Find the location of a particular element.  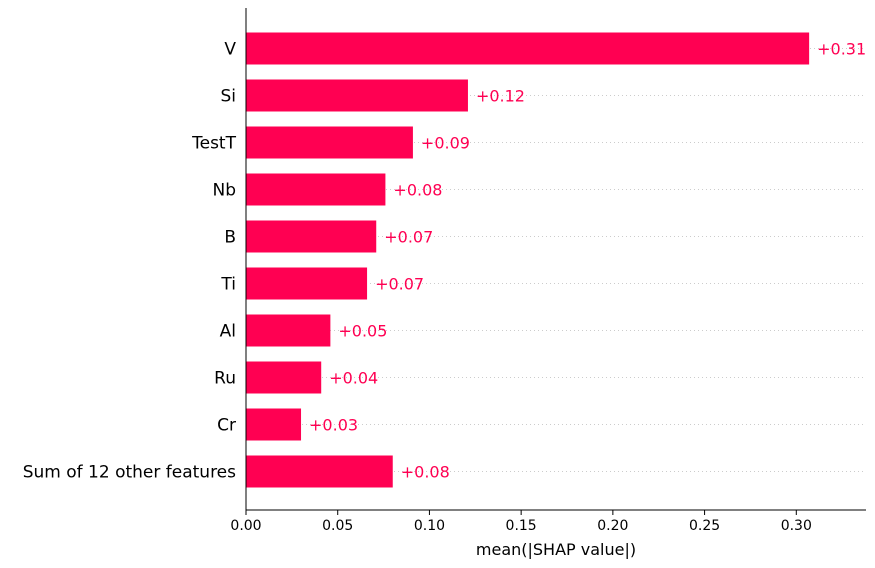

category-label: Cr is located at coordinates (226, 426).